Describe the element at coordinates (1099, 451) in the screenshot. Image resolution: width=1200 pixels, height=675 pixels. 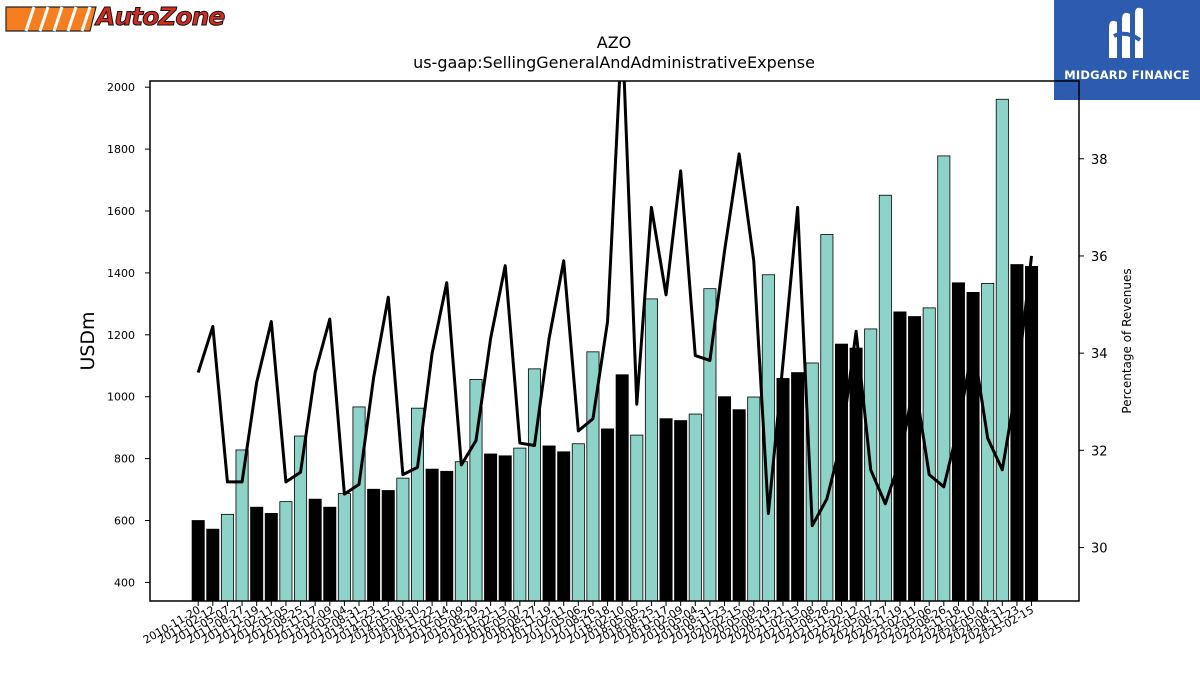
I see `y2-tick-label: 32` at that location.